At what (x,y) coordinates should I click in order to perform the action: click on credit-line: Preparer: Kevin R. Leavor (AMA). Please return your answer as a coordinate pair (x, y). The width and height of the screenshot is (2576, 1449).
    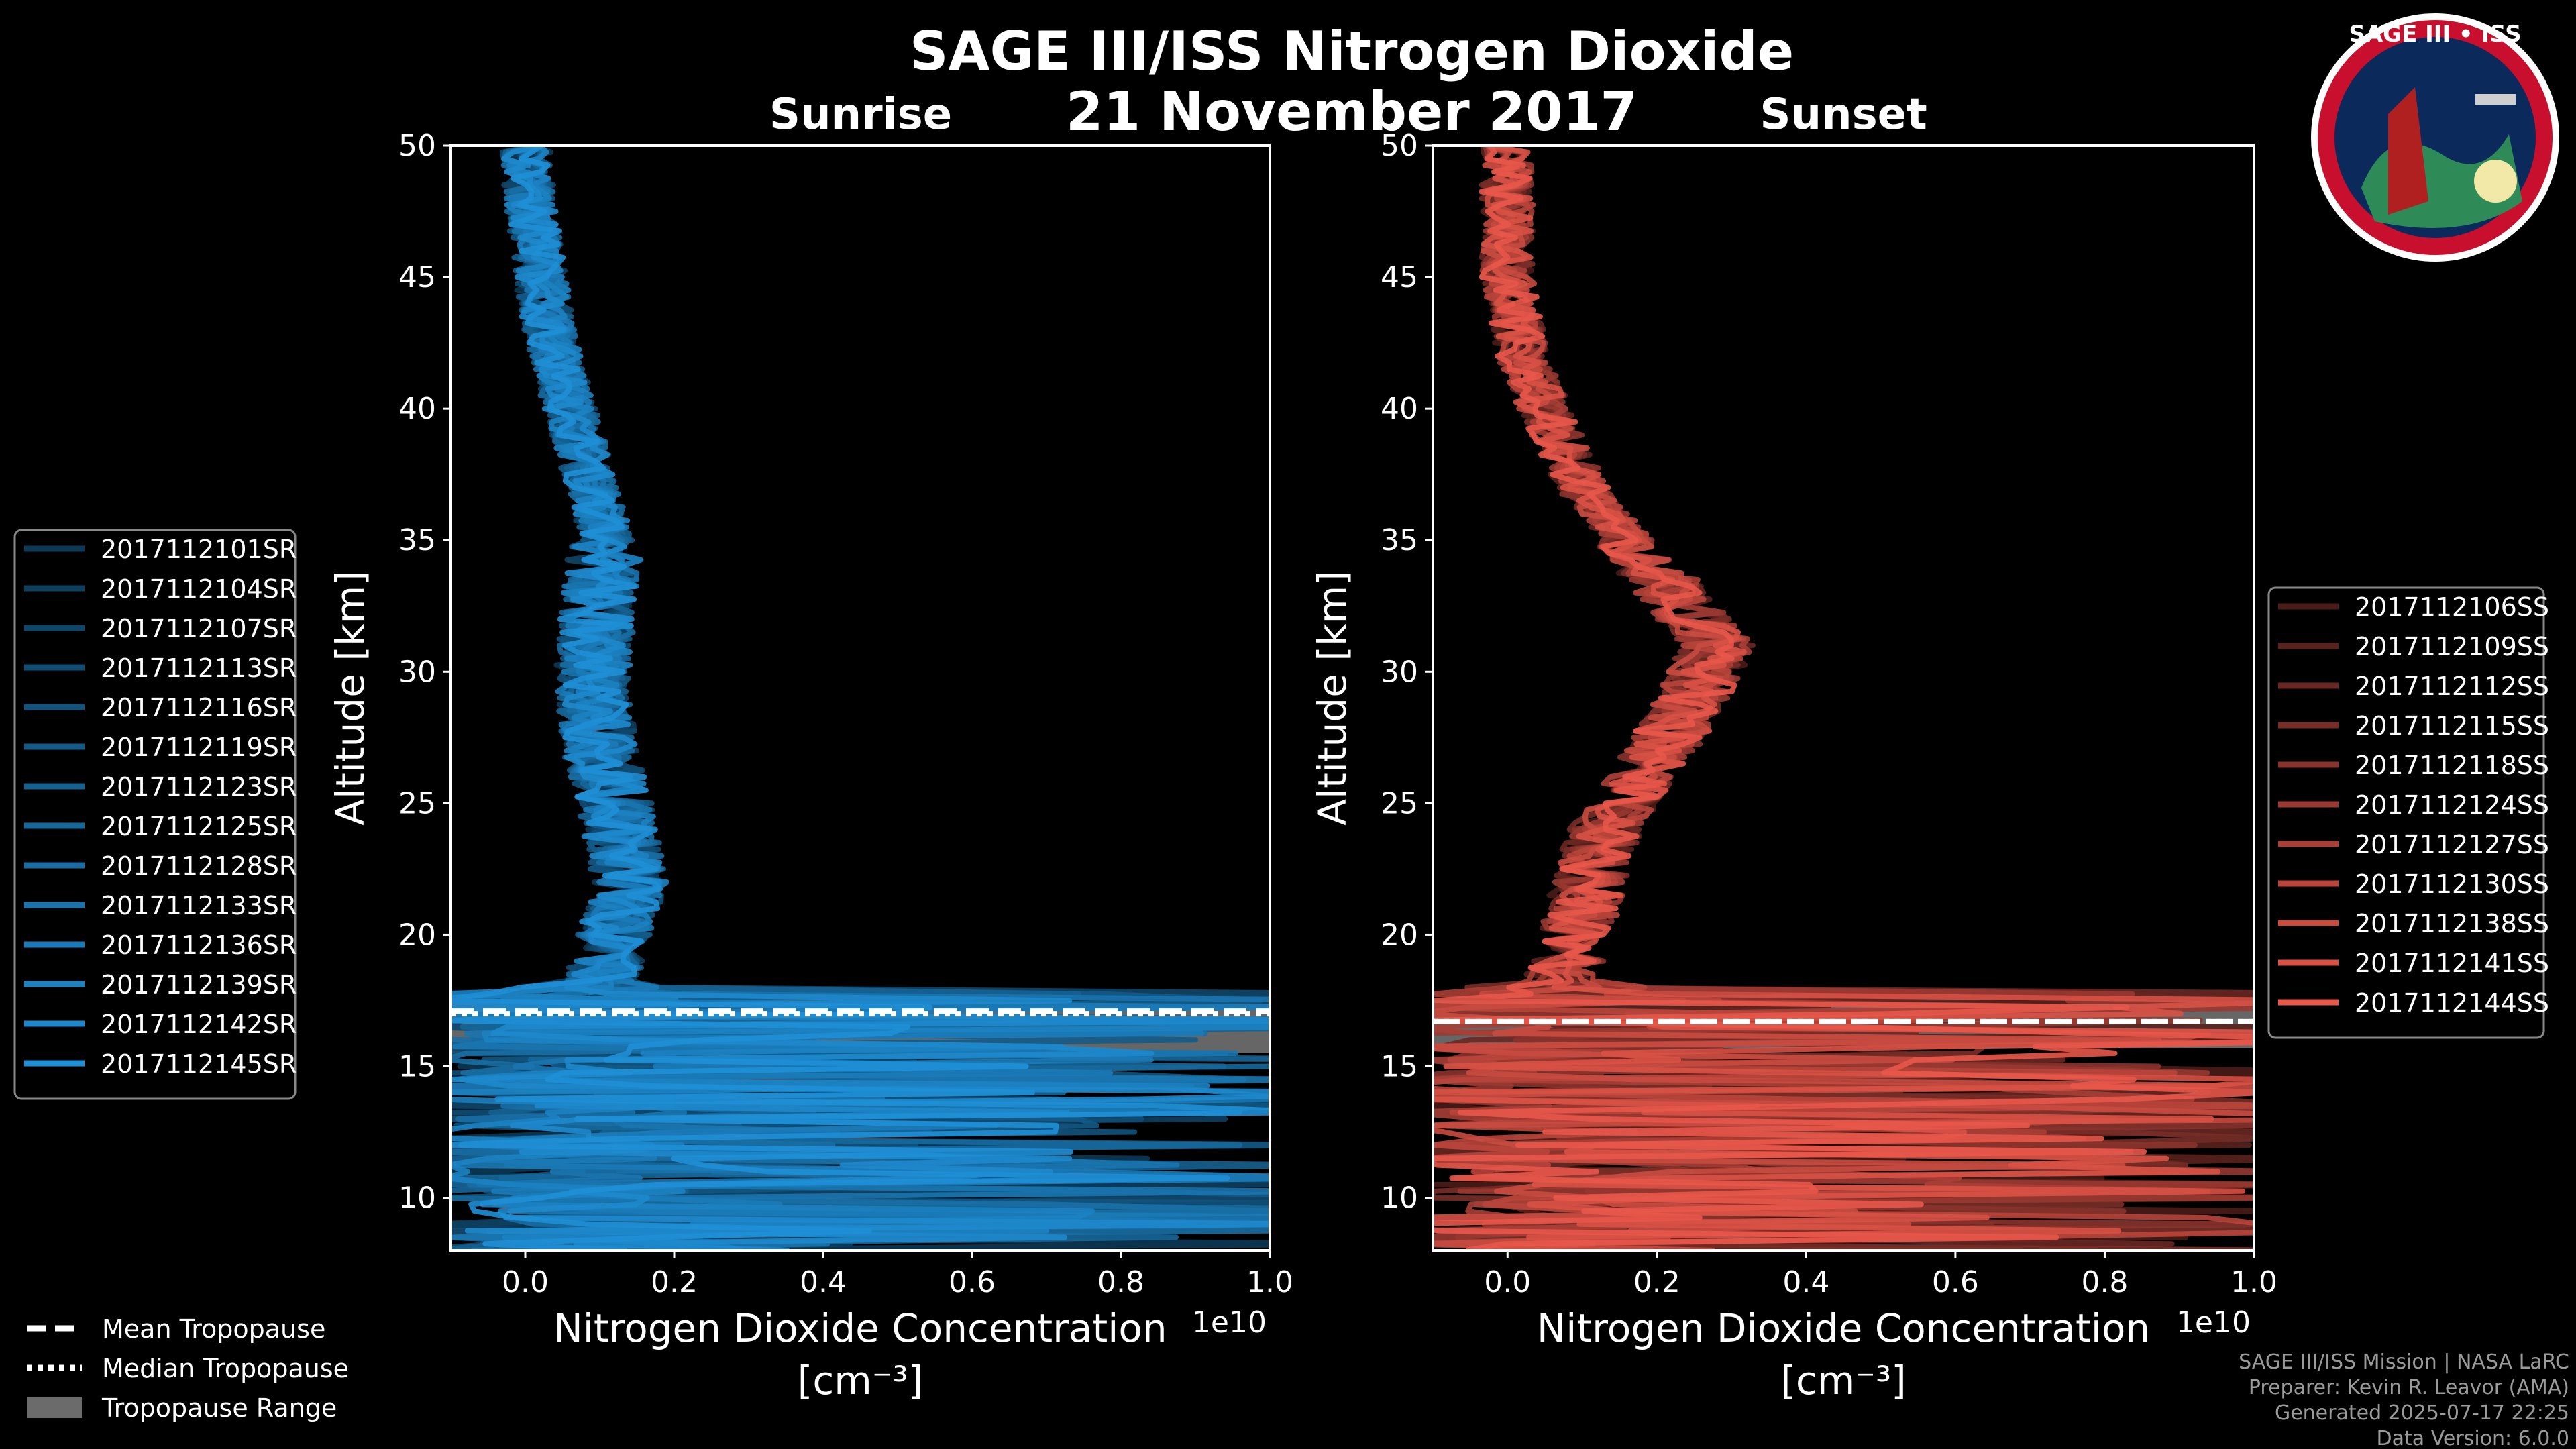
    Looking at the image, I should click on (2409, 1387).